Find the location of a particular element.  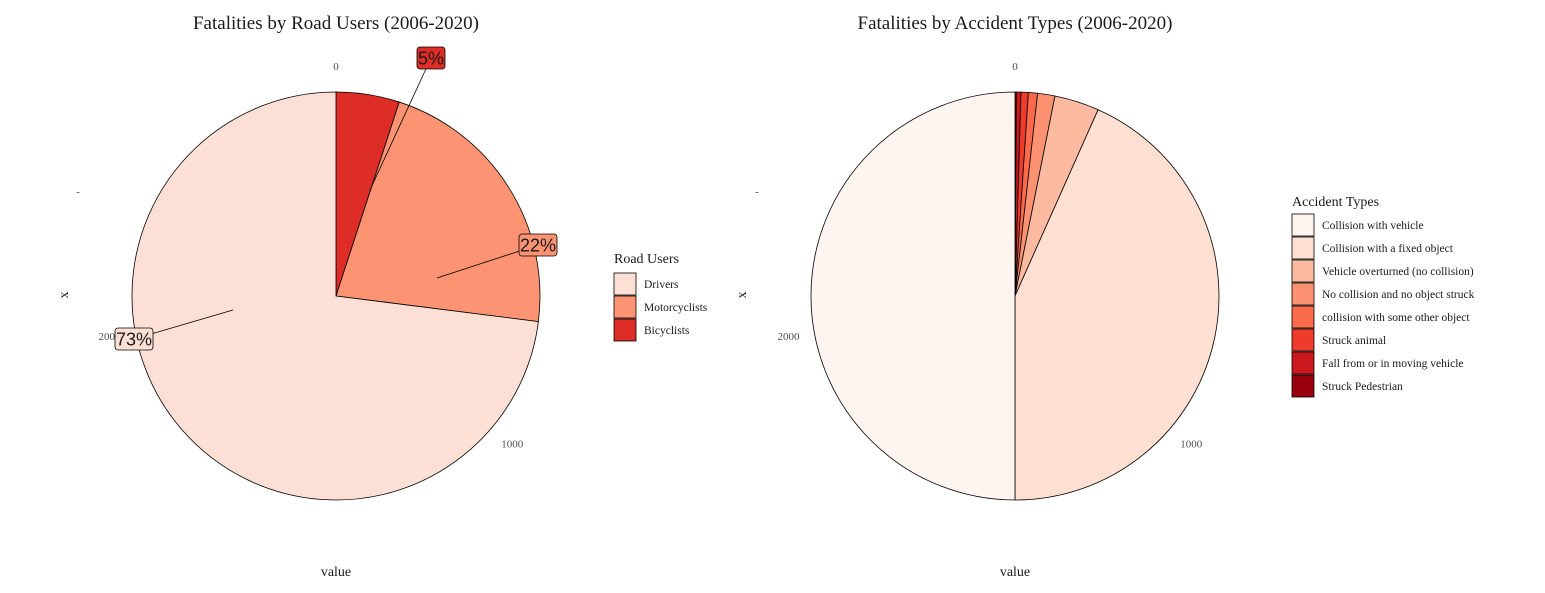

legend-label-struck-pedestrian: Struck Pedestrian is located at coordinates (1362, 387).